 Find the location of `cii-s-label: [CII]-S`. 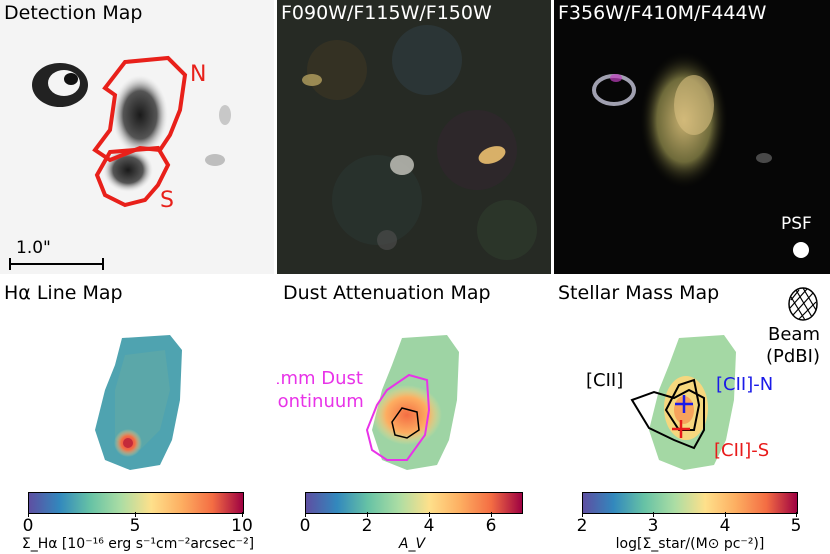

cii-s-label: [CII]-S is located at coordinates (742, 450).